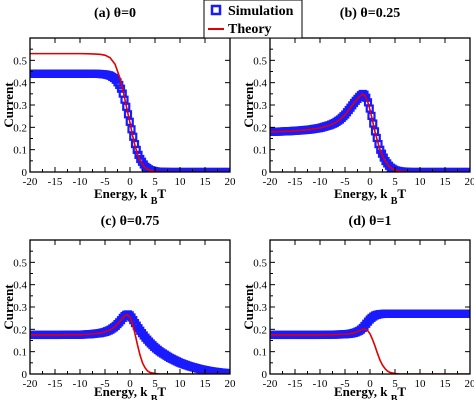 This screenshot has width=474, height=400. What do you see at coordinates (20, 61) in the screenshot?
I see `panel-a-ytick-label: 0.5` at bounding box center [20, 61].